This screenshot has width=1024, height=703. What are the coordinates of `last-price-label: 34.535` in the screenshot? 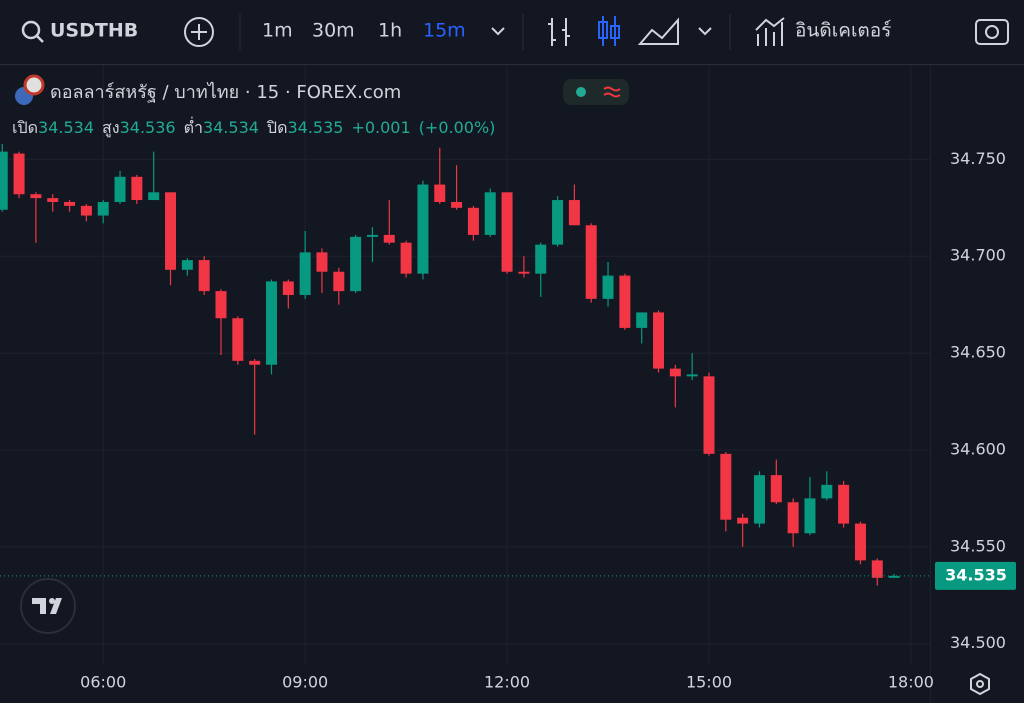 It's located at (976, 574).